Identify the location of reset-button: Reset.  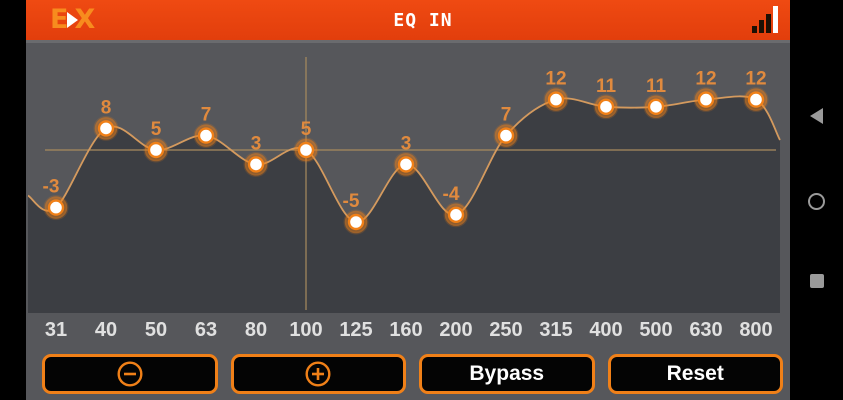
(695, 374).